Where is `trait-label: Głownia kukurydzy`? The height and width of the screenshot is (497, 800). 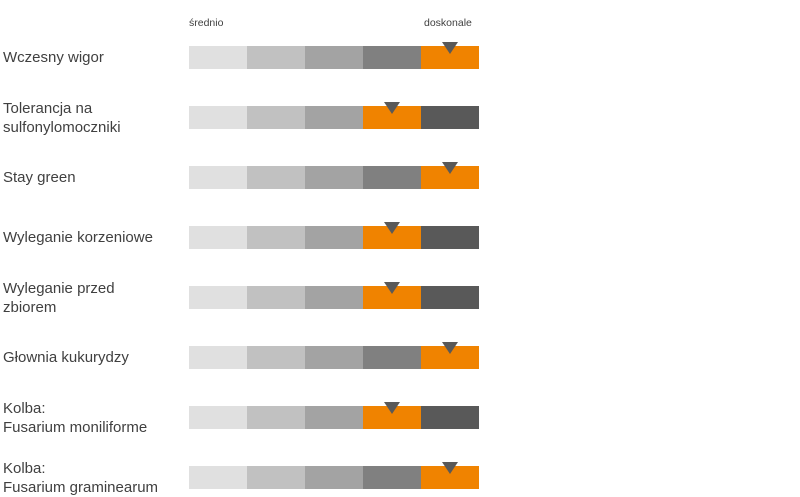
trait-label: Głownia kukurydzy is located at coordinates (66, 357).